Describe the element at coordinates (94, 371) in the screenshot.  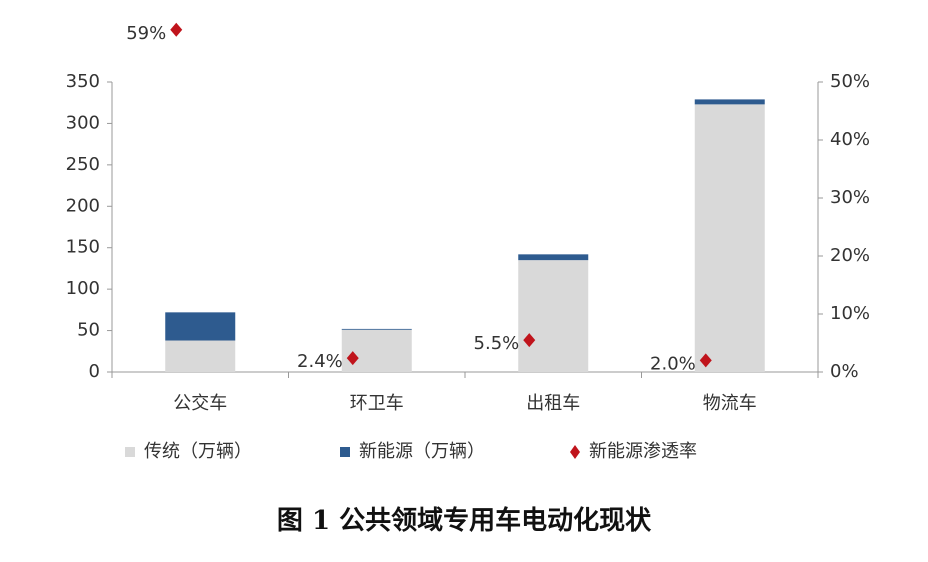
I see `y-tick-label: 0` at that location.